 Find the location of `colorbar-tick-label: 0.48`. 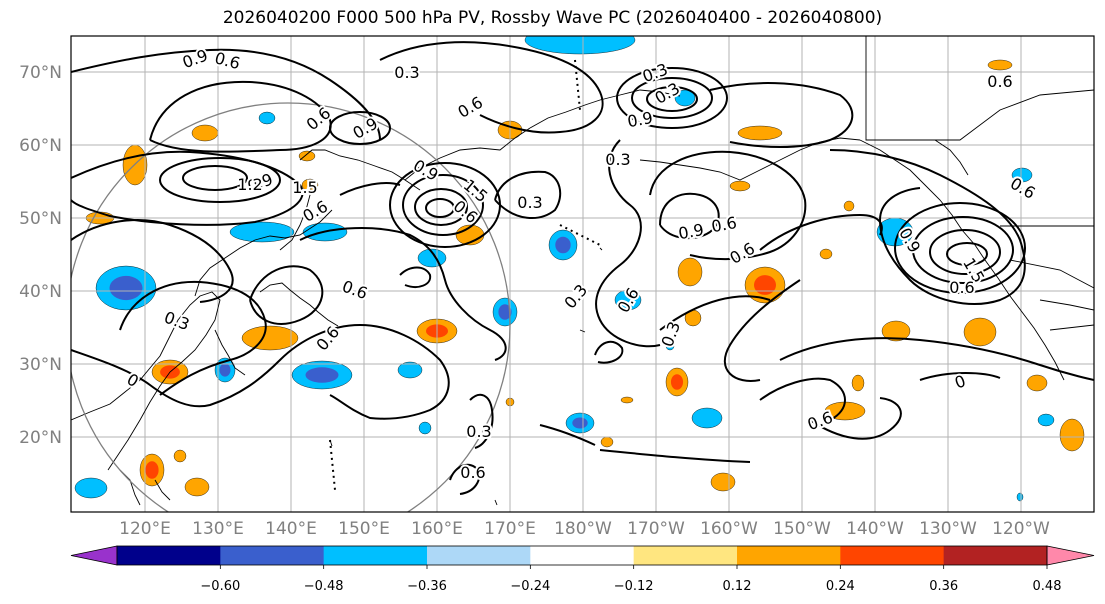

colorbar-tick-label: 0.48 is located at coordinates (1047, 586).